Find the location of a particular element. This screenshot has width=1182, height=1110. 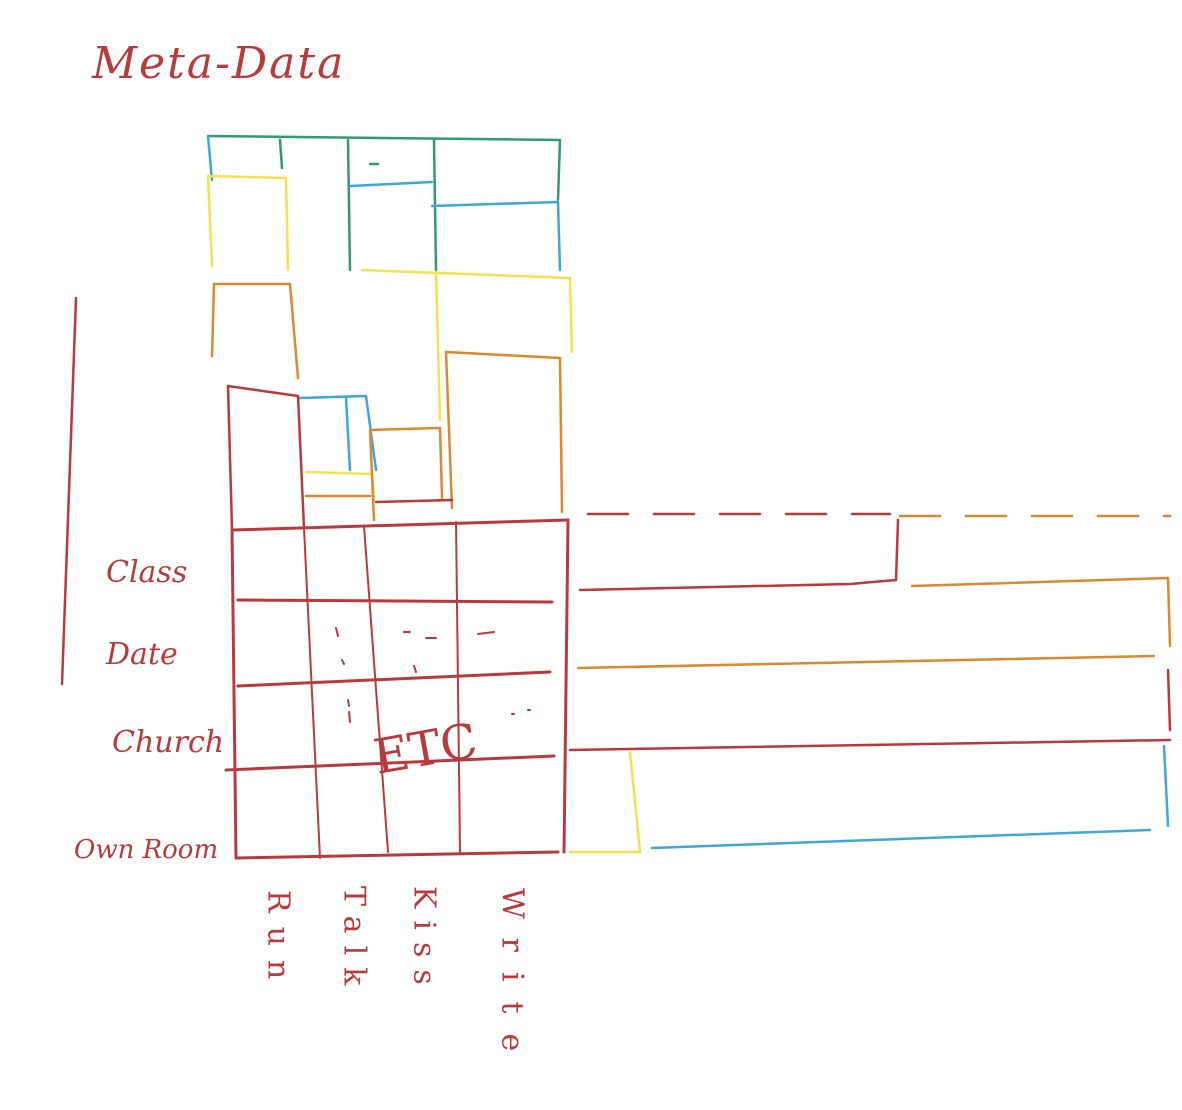

orange-block is located at coordinates (387, 402).